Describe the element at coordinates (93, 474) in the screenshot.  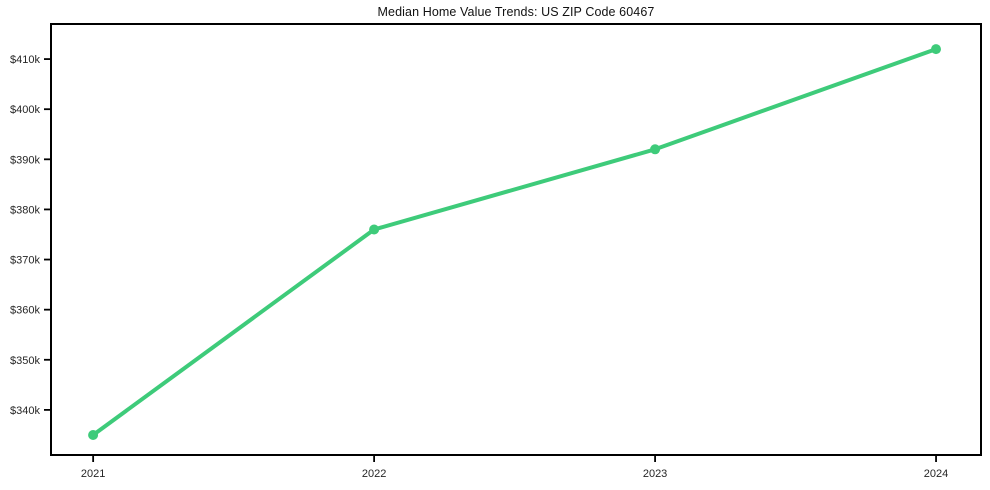
I see `x-tick-label: 2021` at that location.